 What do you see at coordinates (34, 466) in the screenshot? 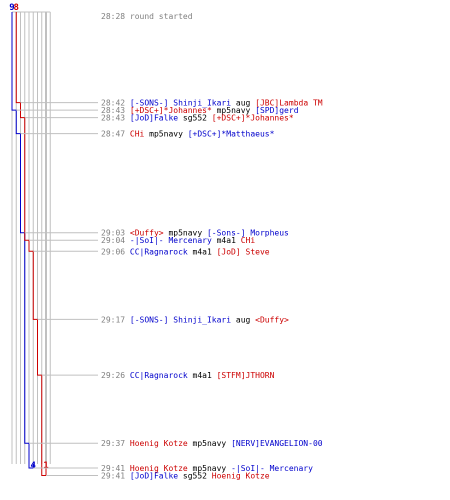
I see `blue-end-count: 4` at bounding box center [34, 466].